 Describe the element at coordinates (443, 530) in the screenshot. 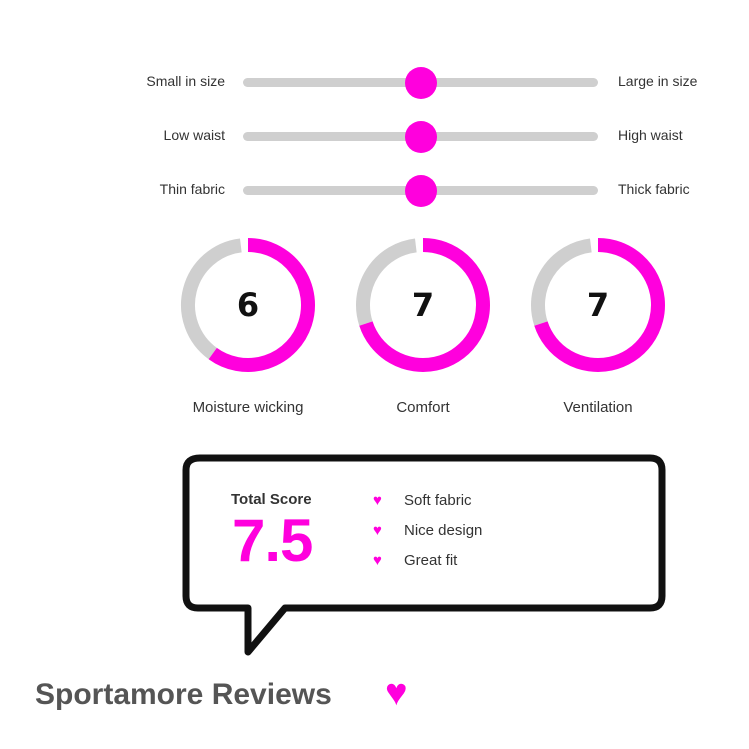

I see `pro-item: Nice design` at that location.